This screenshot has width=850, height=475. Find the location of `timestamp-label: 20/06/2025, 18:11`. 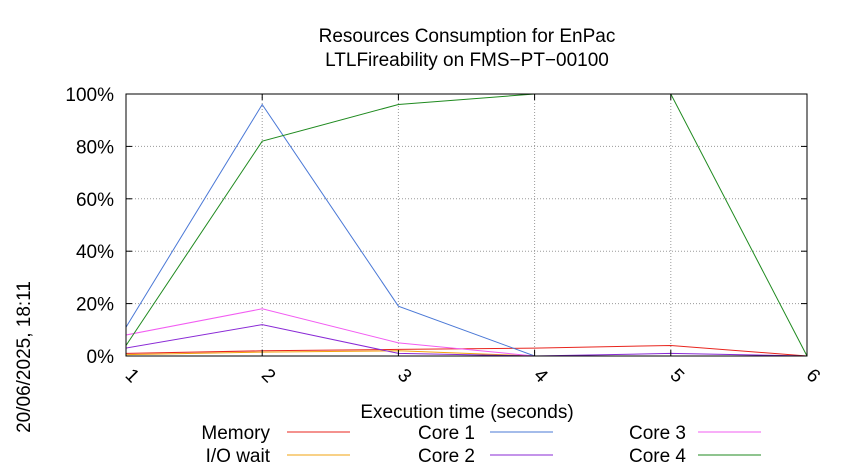

timestamp-label: 20/06/2025, 18:11 is located at coordinates (24, 357).